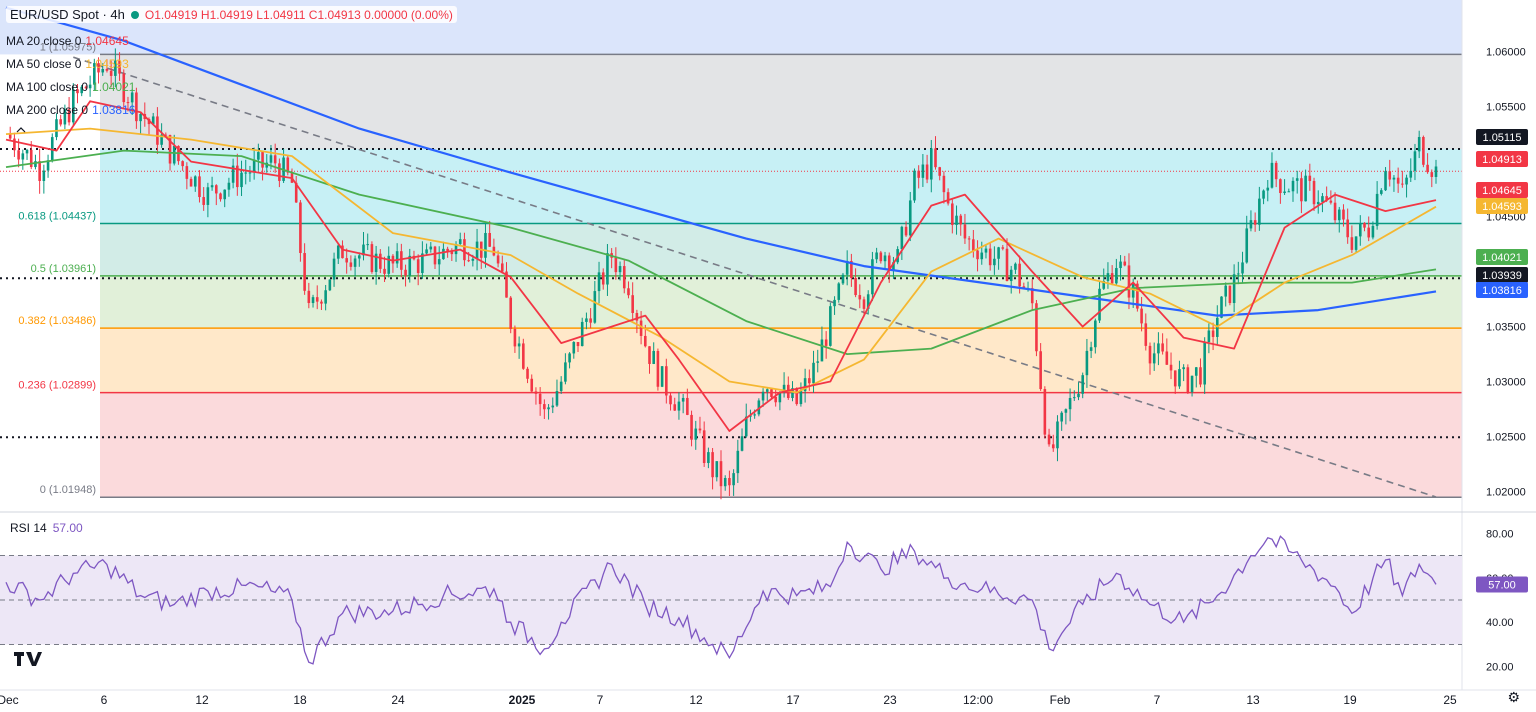  What do you see at coordinates (28, 660) in the screenshot?
I see `tradingview-logo-icon` at bounding box center [28, 660].